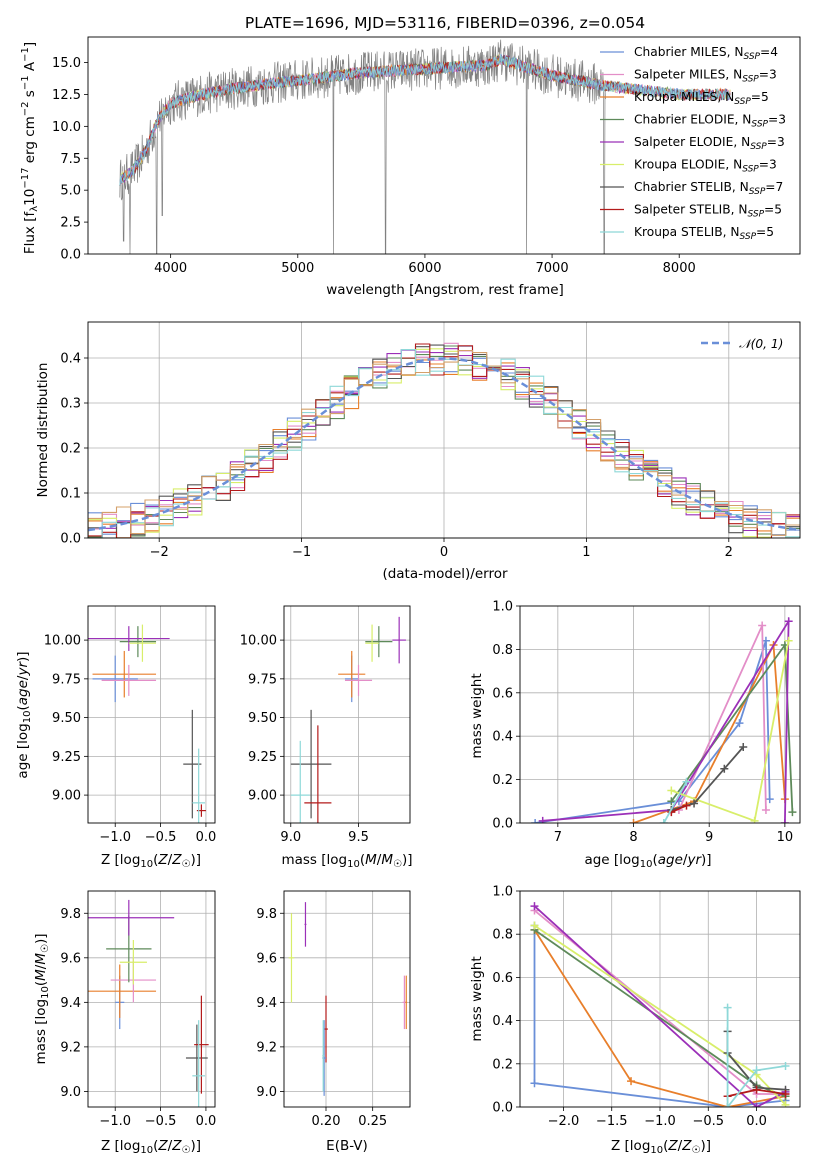  I want to click on mass-vs-ebv-ytick-label: 9.4, so click(266, 1003).